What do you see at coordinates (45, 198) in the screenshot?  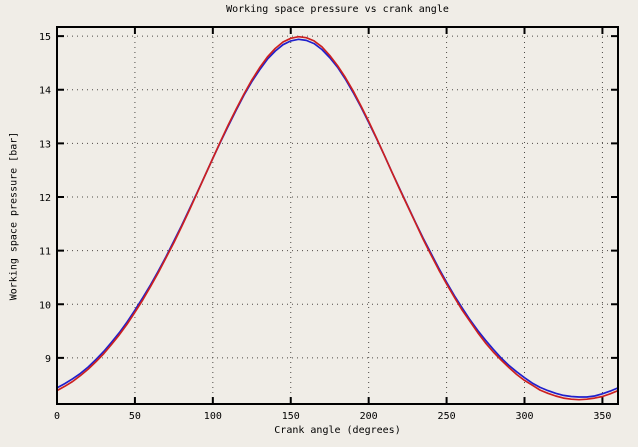 I see `y-tick-label: 12` at bounding box center [45, 198].